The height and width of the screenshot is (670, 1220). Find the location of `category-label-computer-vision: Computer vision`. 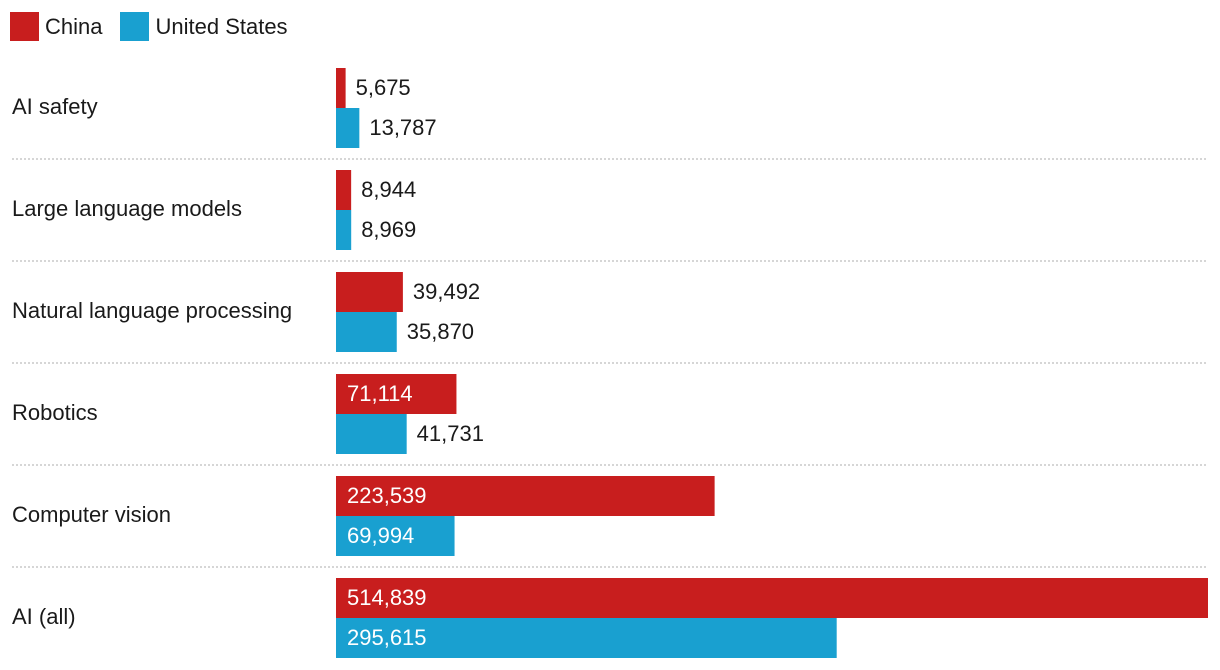

category-label-computer-vision: Computer vision is located at coordinates (91, 514).